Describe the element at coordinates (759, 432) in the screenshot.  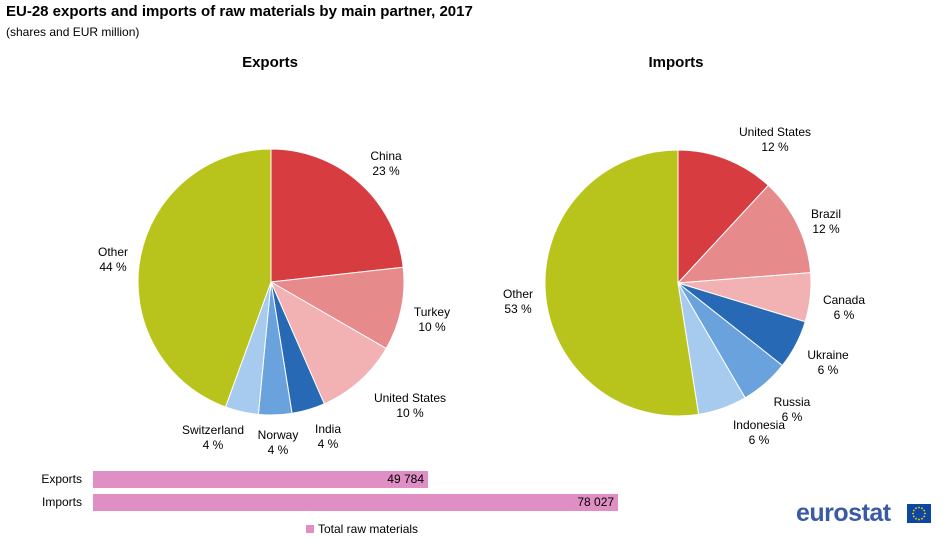
I see `imports-label-indonesia: Indonesia 6 %` at that location.